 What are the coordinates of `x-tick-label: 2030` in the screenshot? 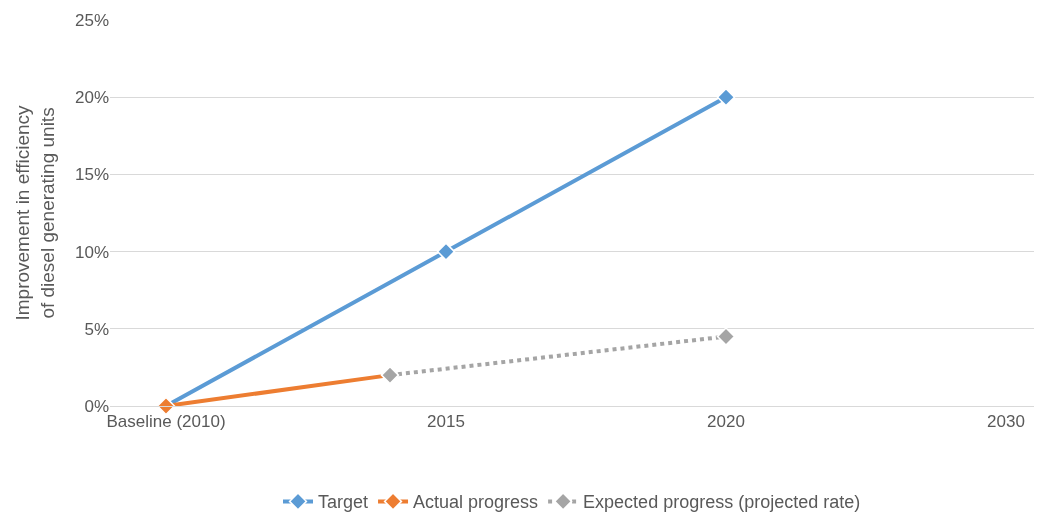 It's located at (1006, 422).